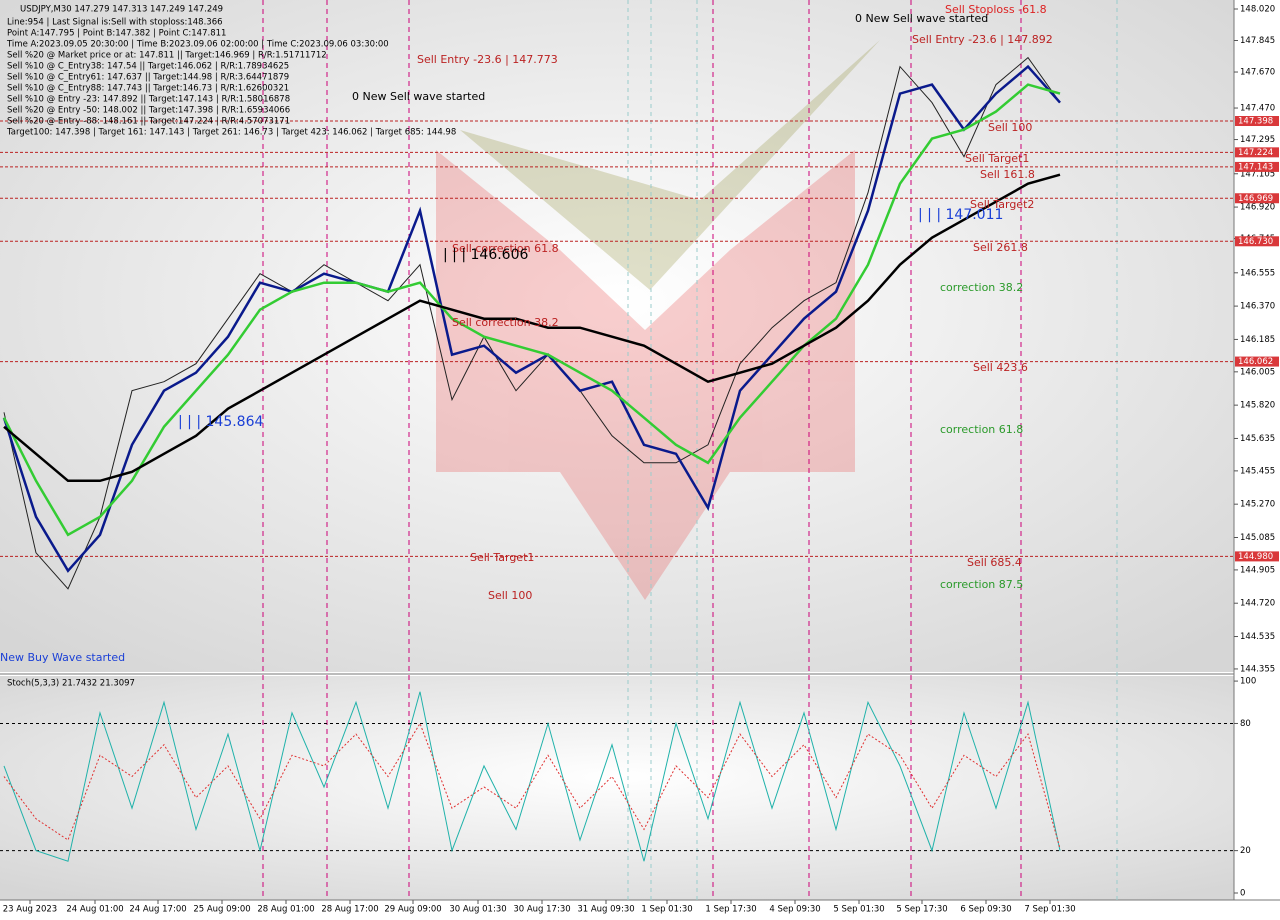 The width and height of the screenshot is (1280, 920). What do you see at coordinates (157, 910) in the screenshot?
I see `x-tick-label: 24 Aug 17:00` at bounding box center [157, 910].